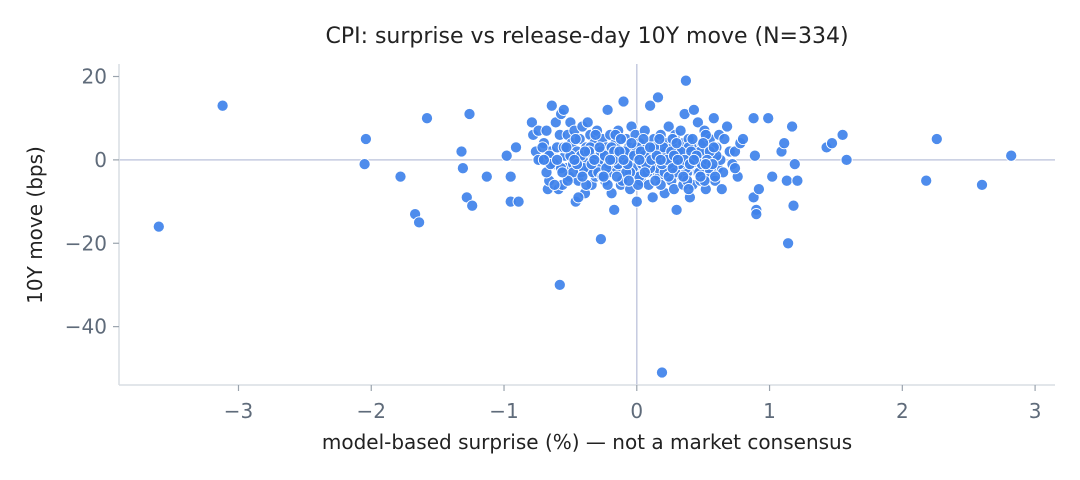 This screenshot has height=480, width=1080. I want to click on x-tick-label: 0, so click(636, 411).